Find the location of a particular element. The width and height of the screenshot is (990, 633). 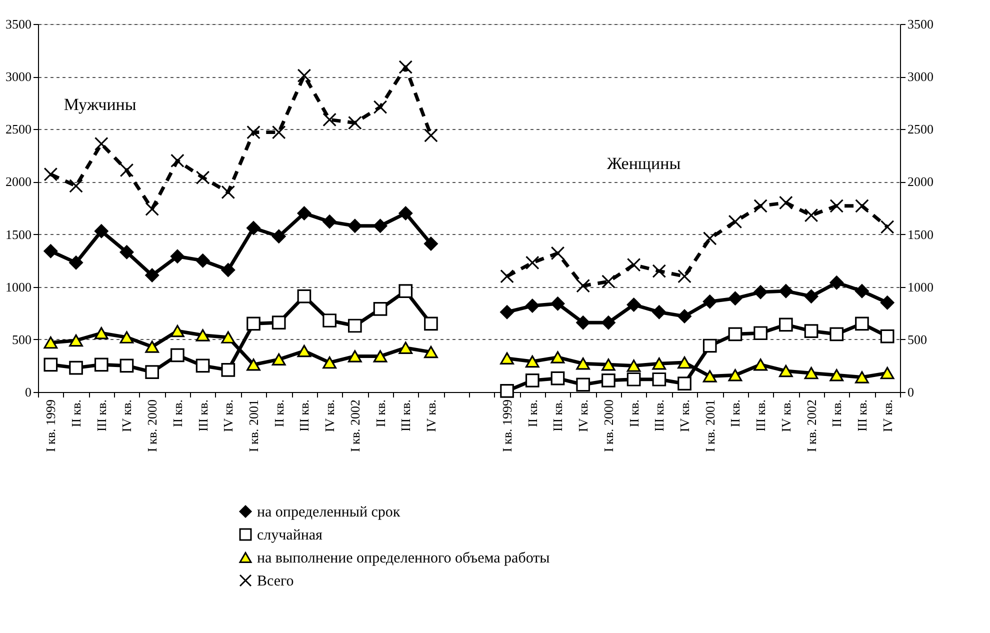

legend-label: случайная is located at coordinates (290, 536).